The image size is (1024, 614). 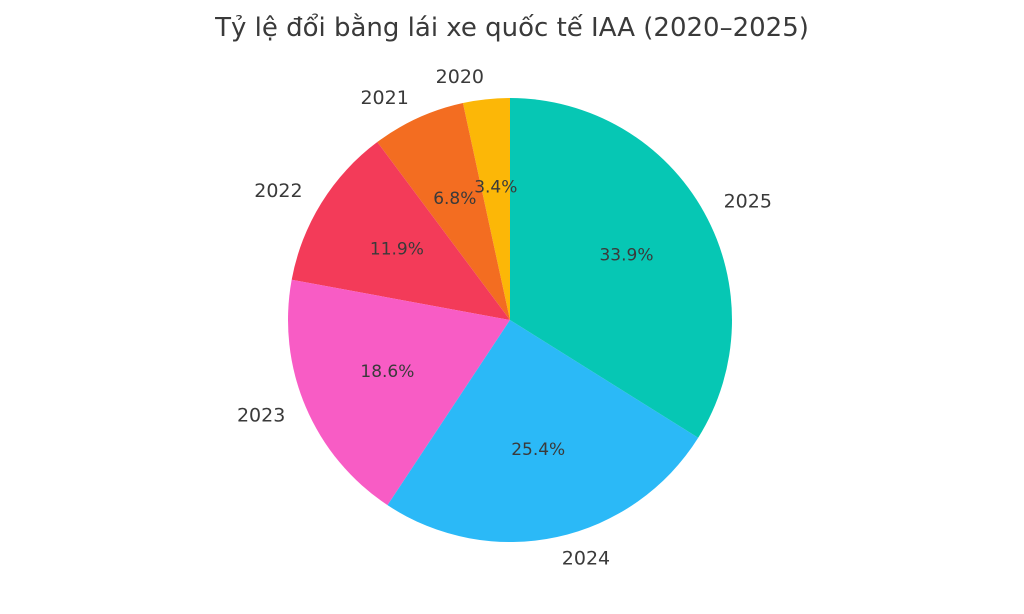 What do you see at coordinates (543, 431) in the screenshot?
I see `pie-slice-2024` at bounding box center [543, 431].